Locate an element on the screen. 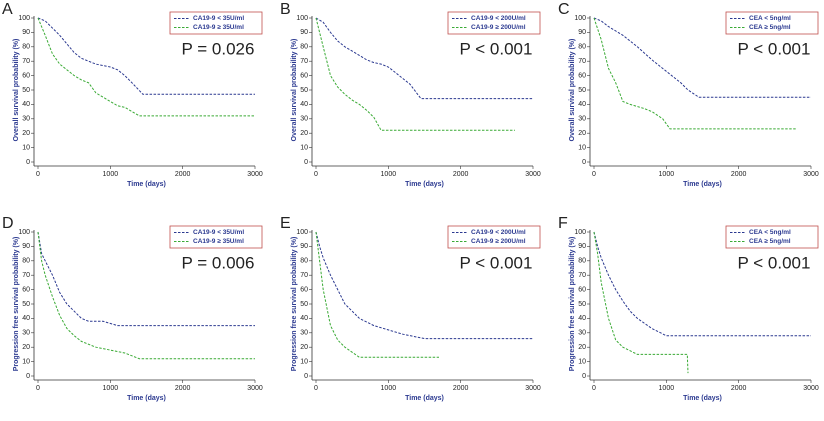  legend-label: CA19-9 < 200U/ml is located at coordinates (498, 18).